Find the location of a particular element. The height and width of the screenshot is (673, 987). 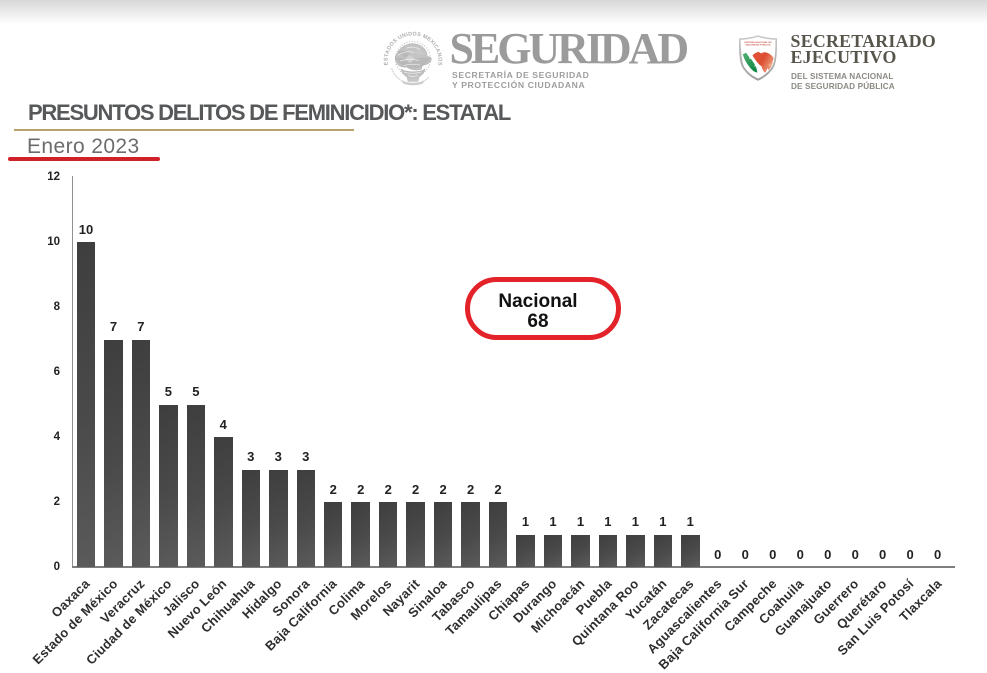

svg-text: SEGURIDAD PÚBLICA is located at coordinates (757, 44).